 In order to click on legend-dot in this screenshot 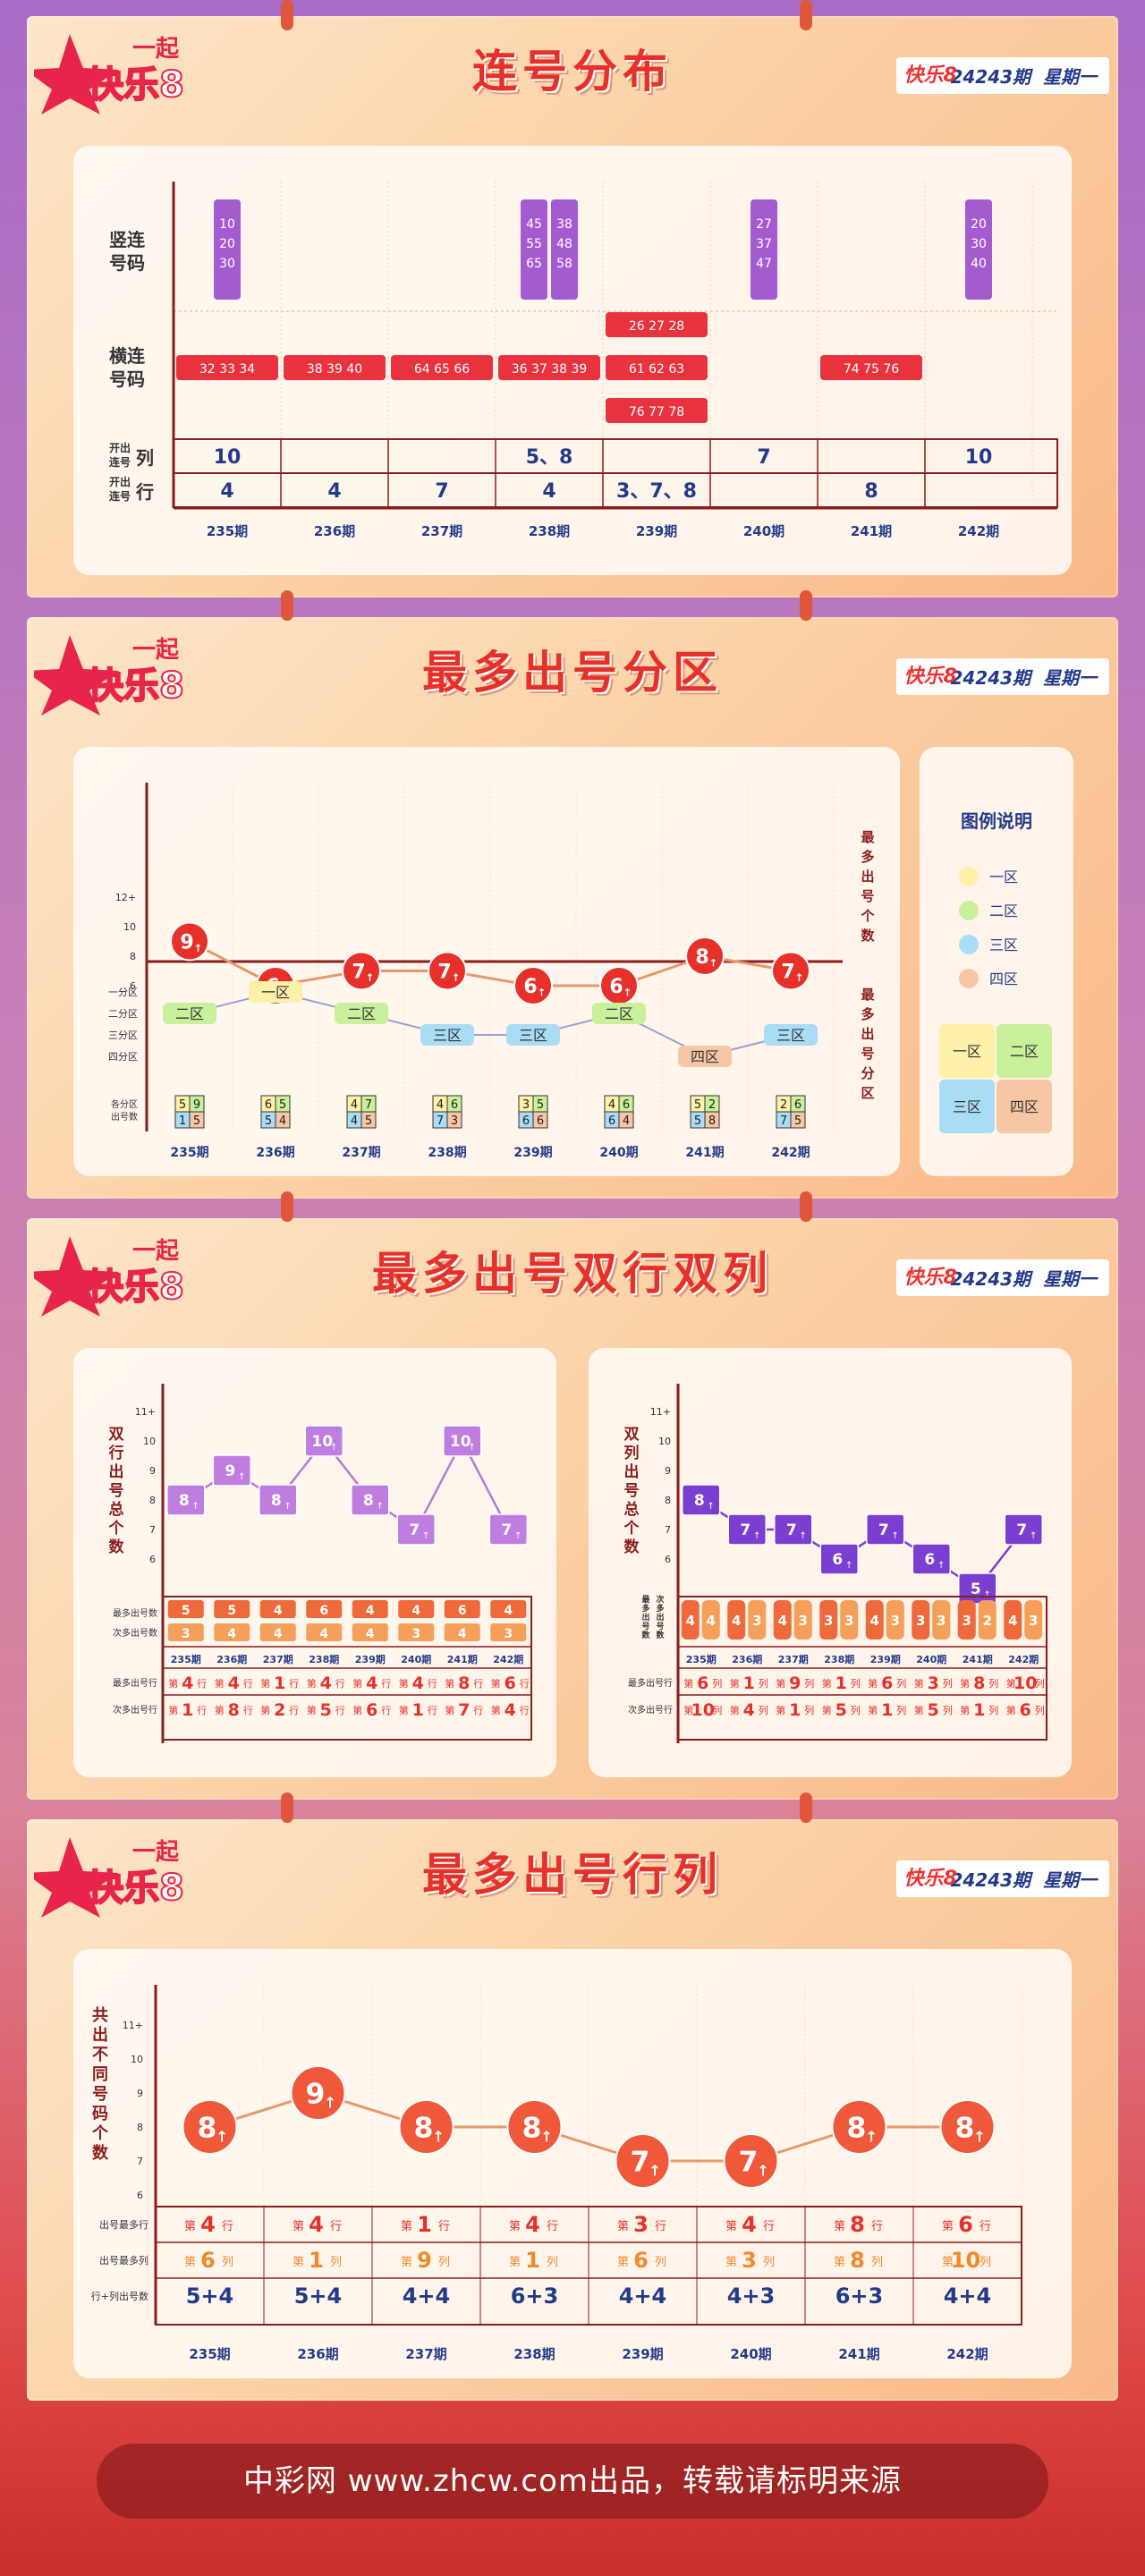, I will do `click(969, 944)`.